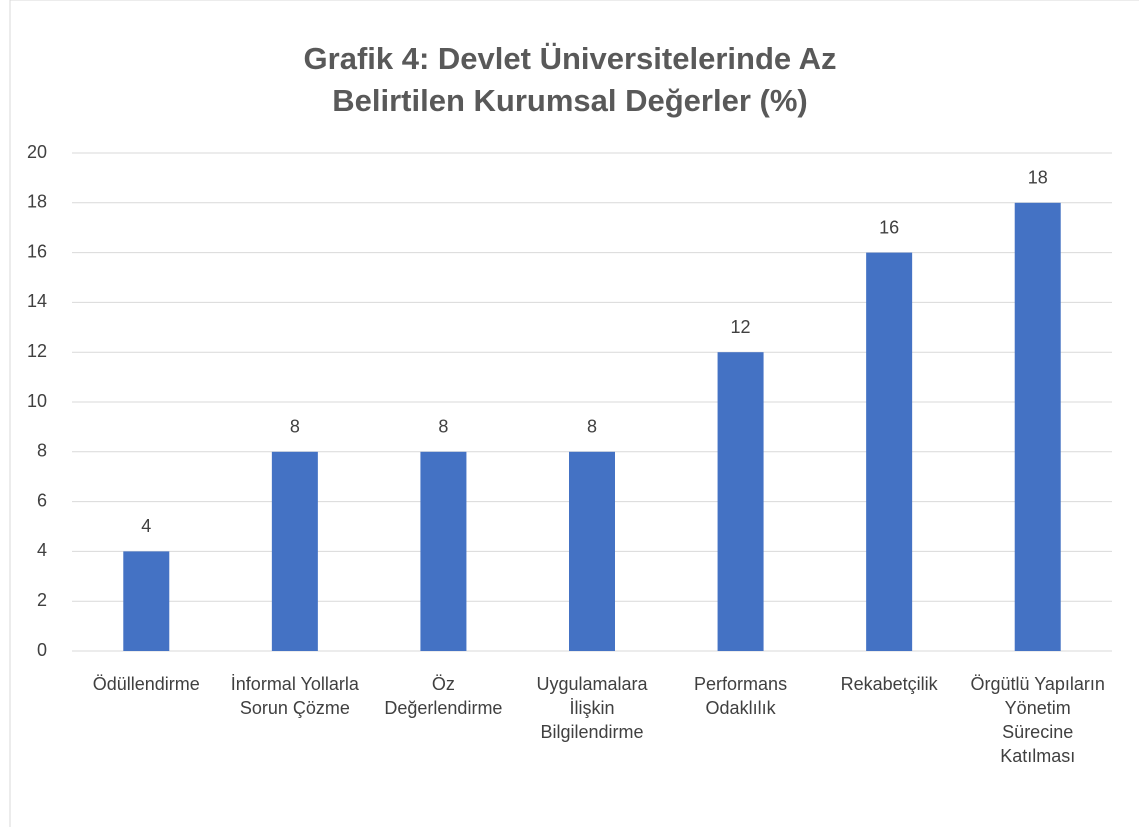  I want to click on x-tick-label: Uygulamalara İlişkin Bilgilendirme, so click(592, 708).